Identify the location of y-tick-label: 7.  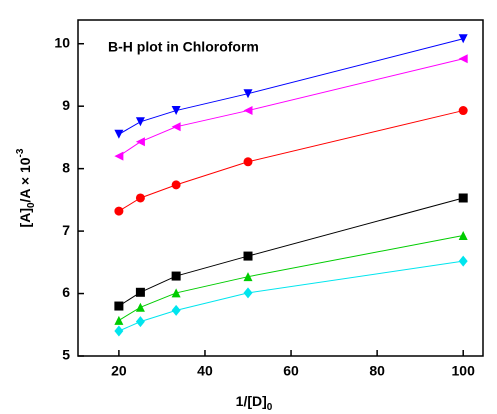
(66, 230).